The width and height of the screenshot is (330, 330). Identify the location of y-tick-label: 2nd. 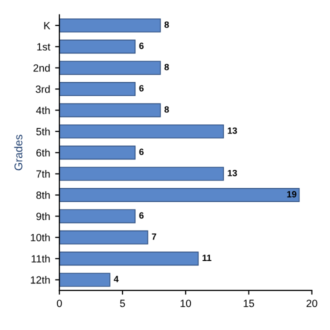
(42, 68).